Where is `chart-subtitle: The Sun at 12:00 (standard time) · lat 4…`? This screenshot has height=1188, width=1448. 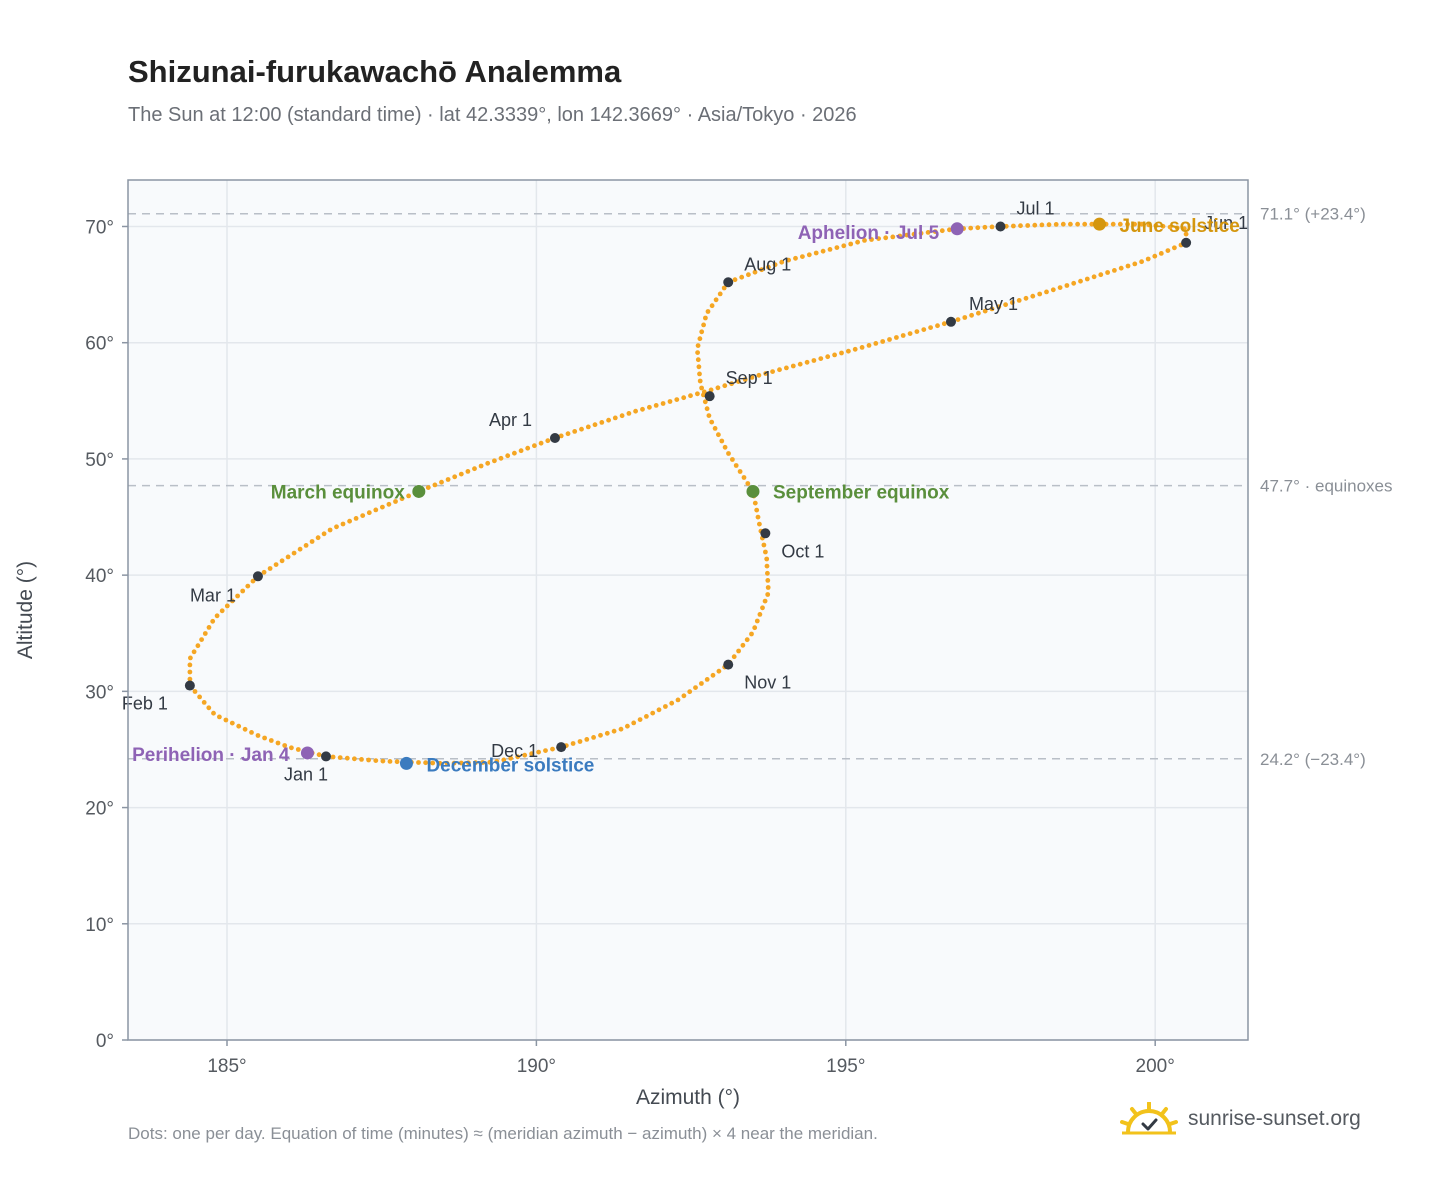 chart-subtitle: The Sun at 12:00 (standard time) · lat 4… is located at coordinates (492, 115).